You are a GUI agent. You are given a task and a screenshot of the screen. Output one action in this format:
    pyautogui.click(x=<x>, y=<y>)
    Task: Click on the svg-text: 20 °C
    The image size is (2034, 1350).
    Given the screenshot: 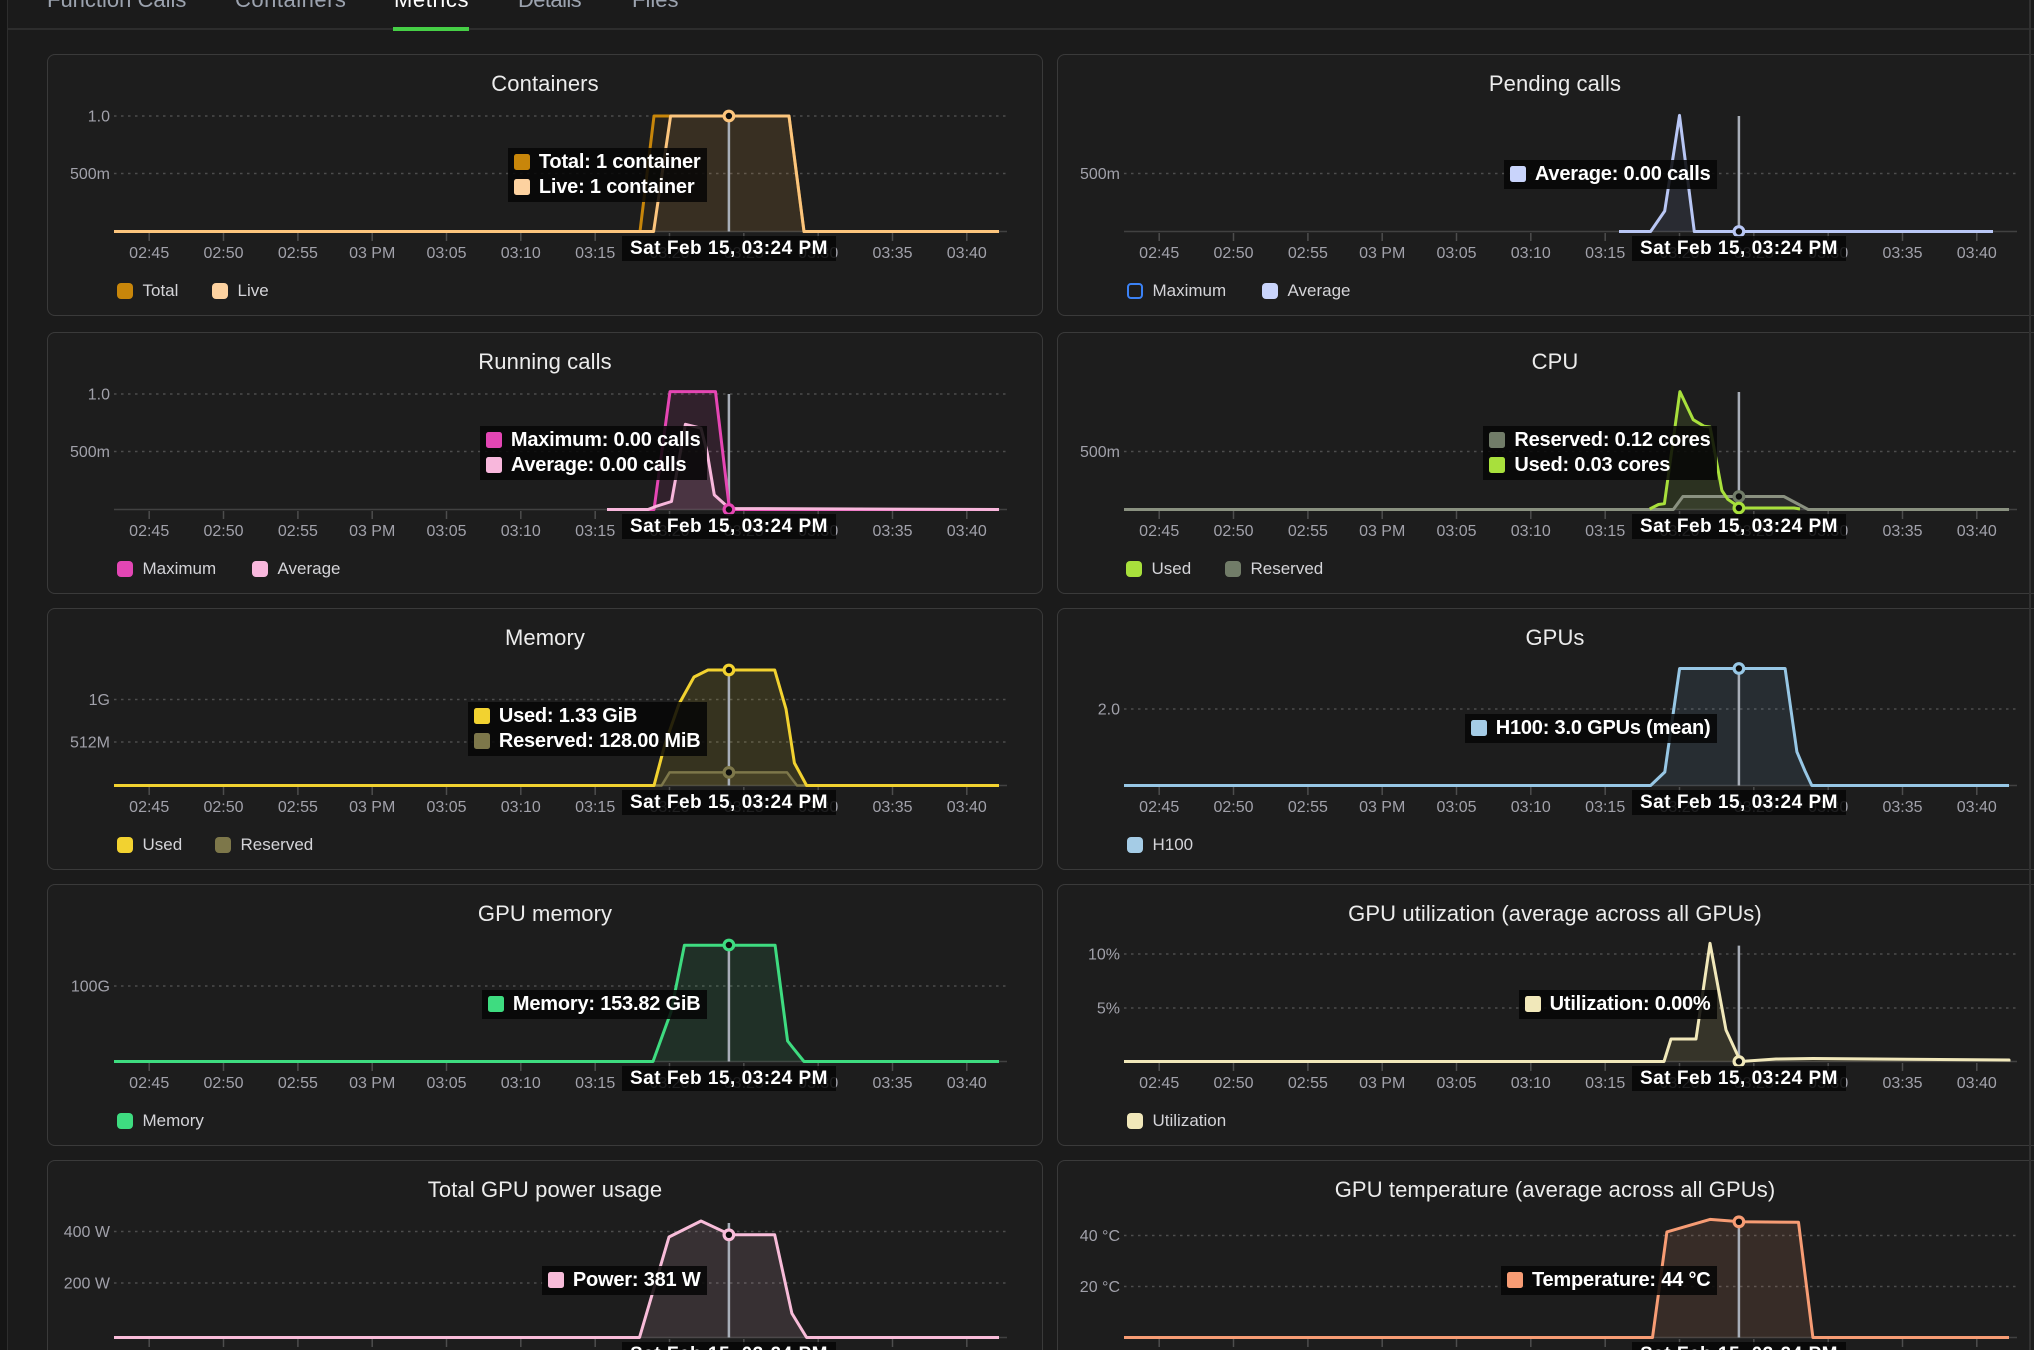 What is the action you would take?
    pyautogui.click(x=1100, y=1287)
    